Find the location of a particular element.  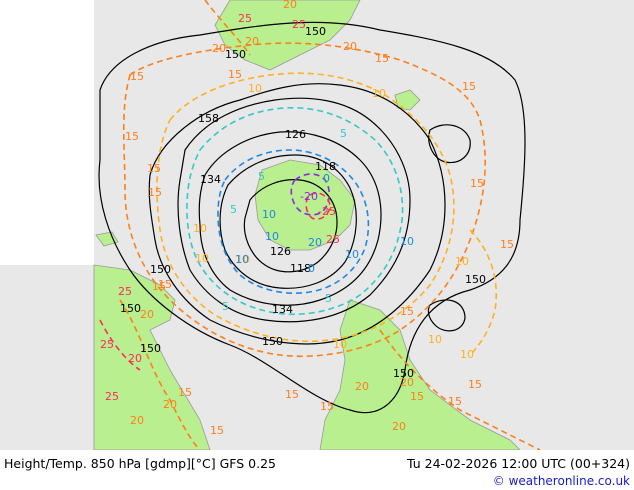

temp-label: -25 is located at coordinates (327, 211).